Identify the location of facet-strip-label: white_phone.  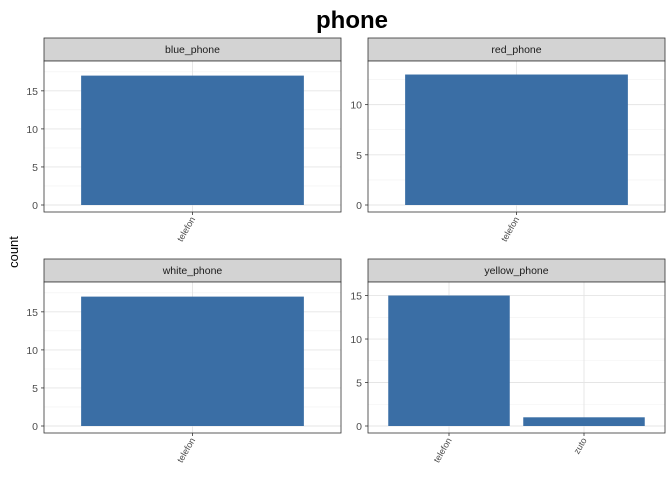
(192, 271).